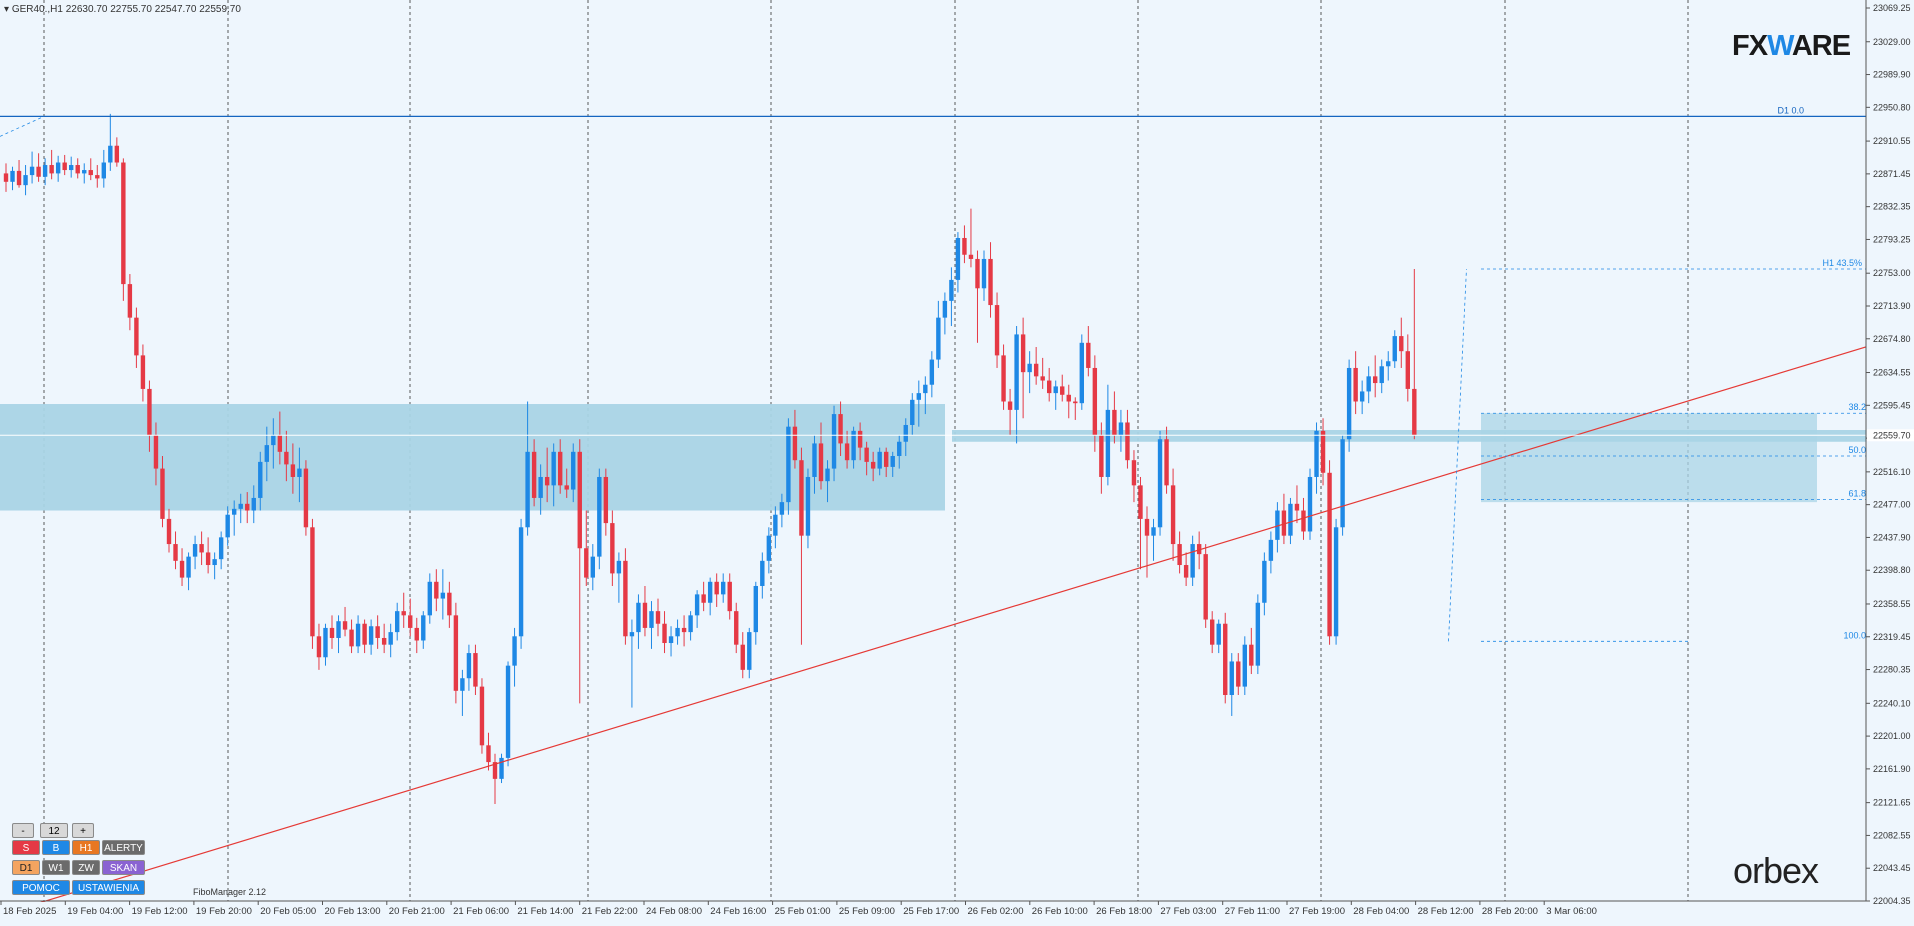 The height and width of the screenshot is (926, 1914). Describe the element at coordinates (26, 867) in the screenshot. I see `d1-button: D1` at that location.